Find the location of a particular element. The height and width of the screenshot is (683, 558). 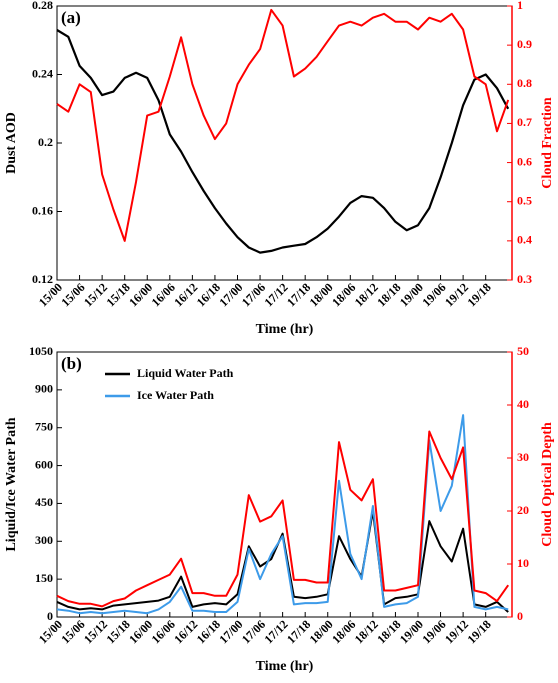

y2-axis-label: Cloud Optical Depth is located at coordinates (547, 484).